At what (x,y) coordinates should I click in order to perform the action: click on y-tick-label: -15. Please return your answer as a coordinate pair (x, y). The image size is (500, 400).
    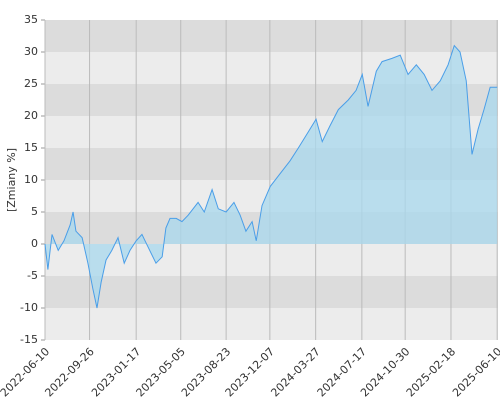
    Looking at the image, I should click on (29, 339).